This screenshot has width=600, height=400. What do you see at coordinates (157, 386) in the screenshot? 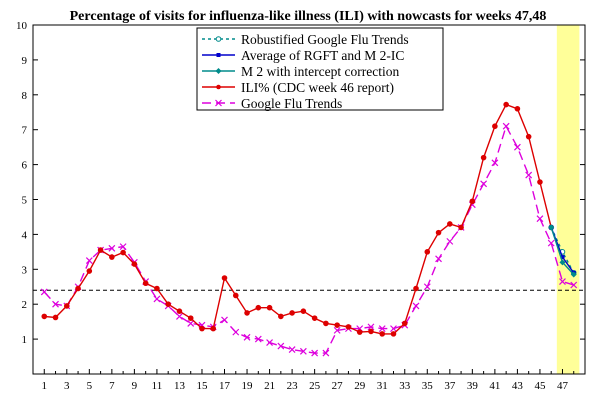
I see `x-tick-label: 11` at bounding box center [157, 386].